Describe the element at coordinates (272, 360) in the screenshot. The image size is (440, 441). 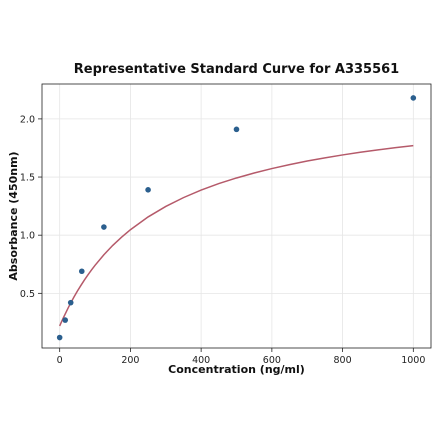
I see `x-tick-label: 600` at that location.